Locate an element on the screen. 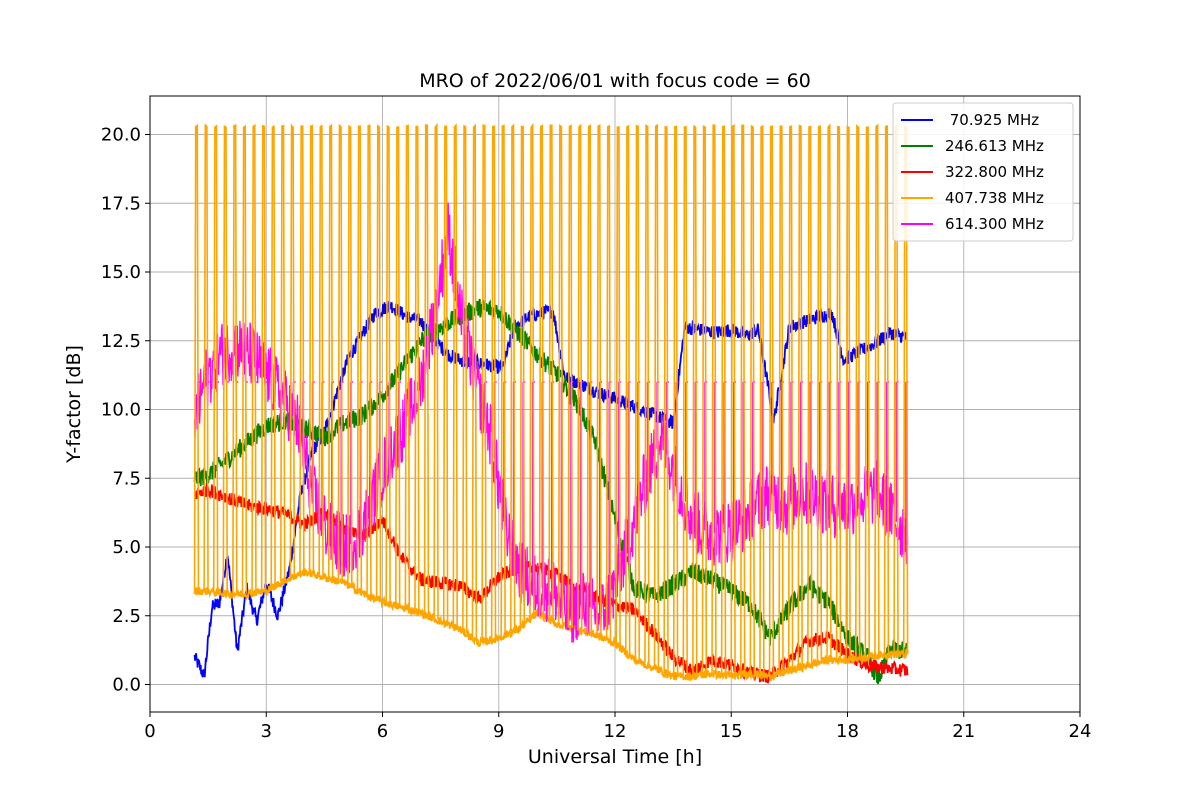 The height and width of the screenshot is (800, 1200). chart-title: MRO of 2022/06/01 with focus code = 60 is located at coordinates (615, 81).